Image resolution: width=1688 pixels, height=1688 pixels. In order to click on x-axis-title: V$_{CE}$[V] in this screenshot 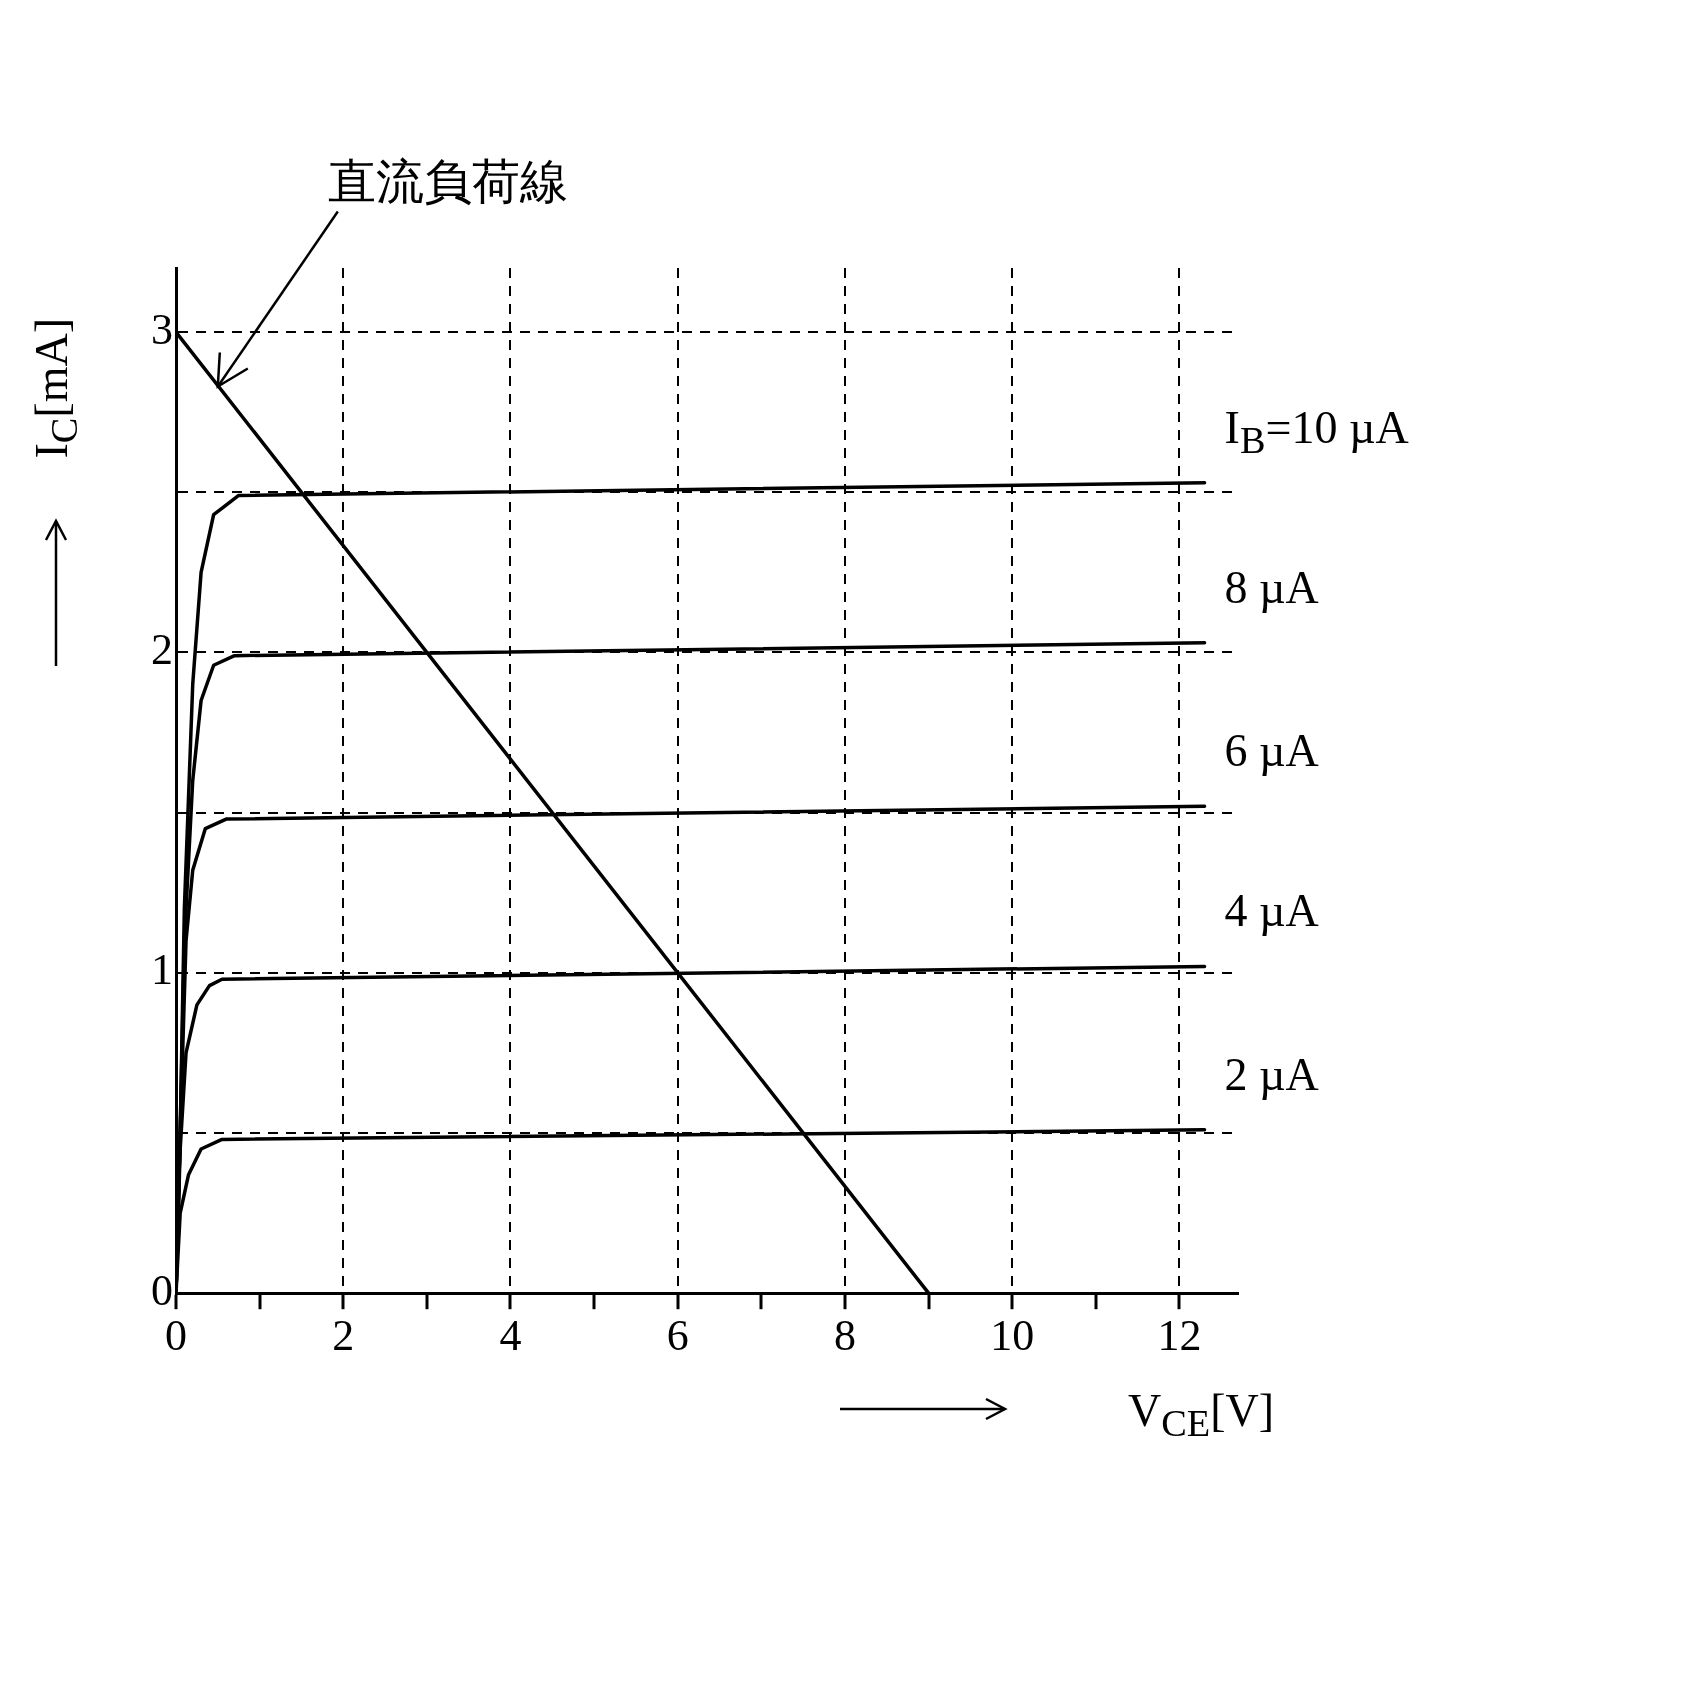, I will do `click(1201, 1415)`.